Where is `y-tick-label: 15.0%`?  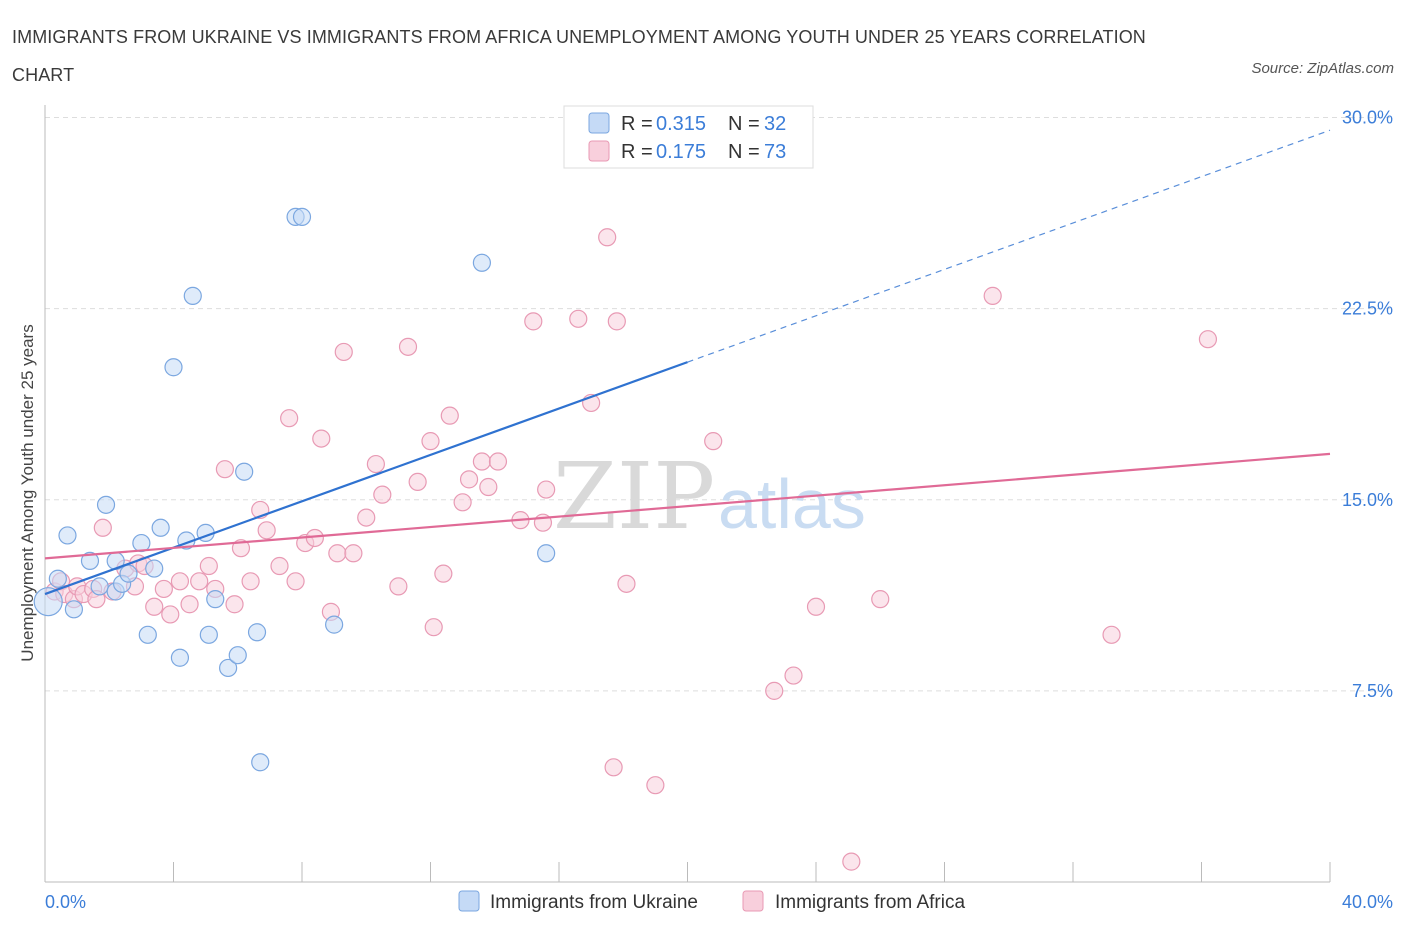 y-tick-label: 15.0% is located at coordinates (1367, 500).